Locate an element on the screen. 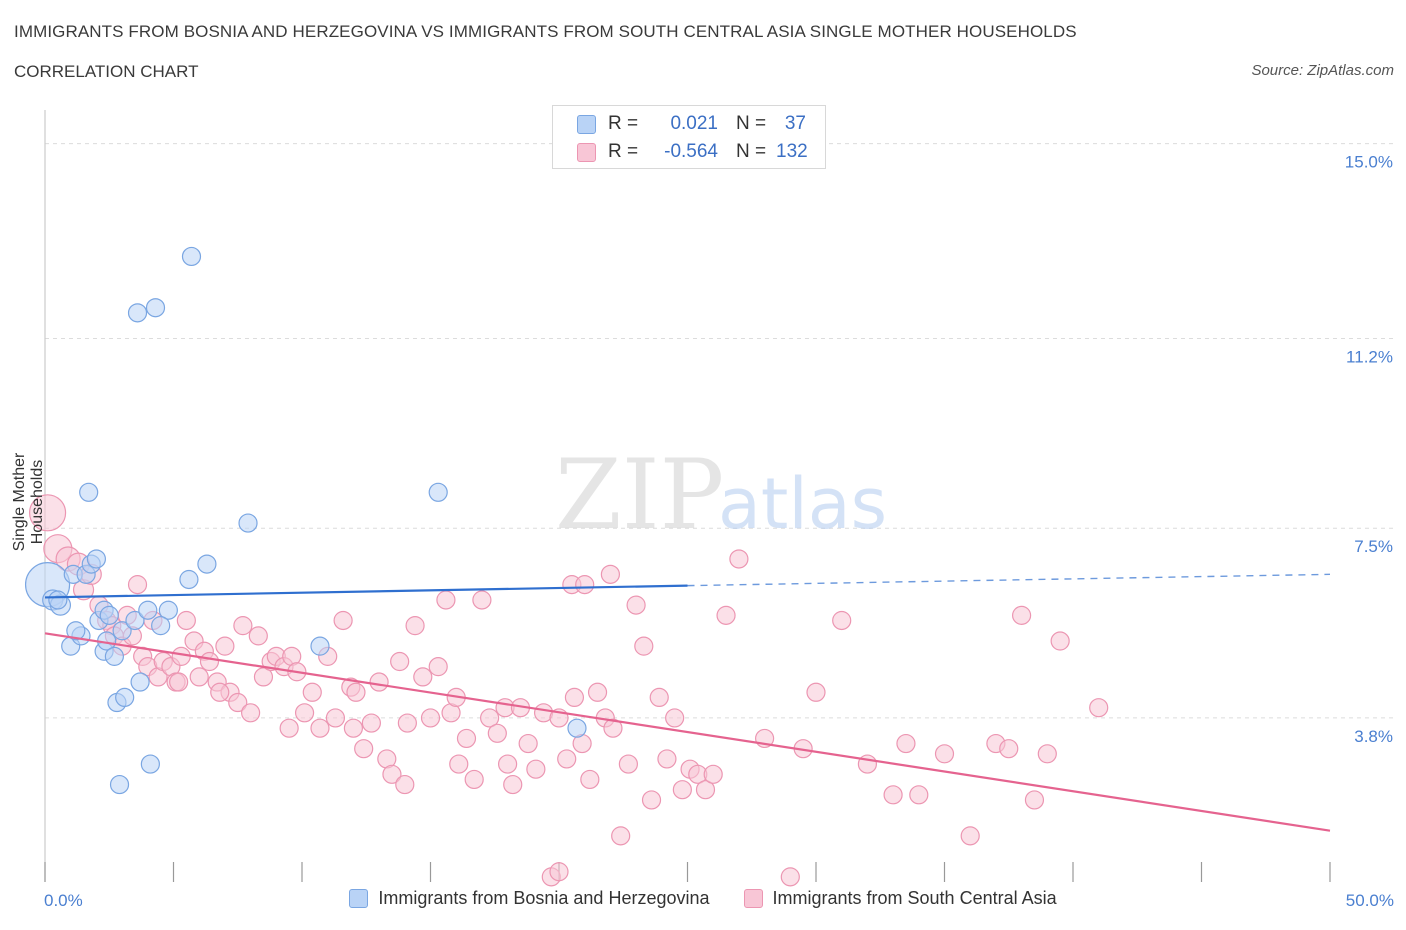  y-tick-label: 3.8% is located at coordinates (1373, 736).